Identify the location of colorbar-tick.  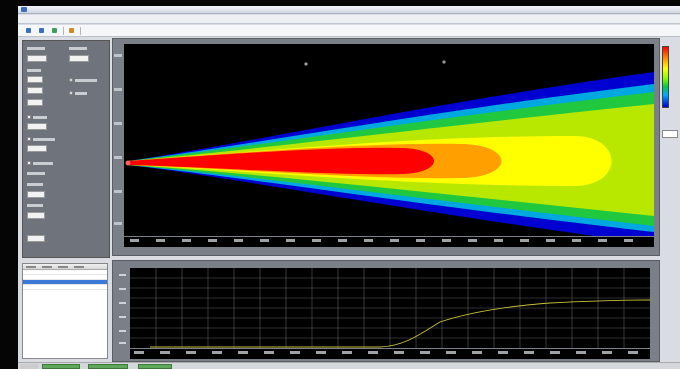
(674, 107).